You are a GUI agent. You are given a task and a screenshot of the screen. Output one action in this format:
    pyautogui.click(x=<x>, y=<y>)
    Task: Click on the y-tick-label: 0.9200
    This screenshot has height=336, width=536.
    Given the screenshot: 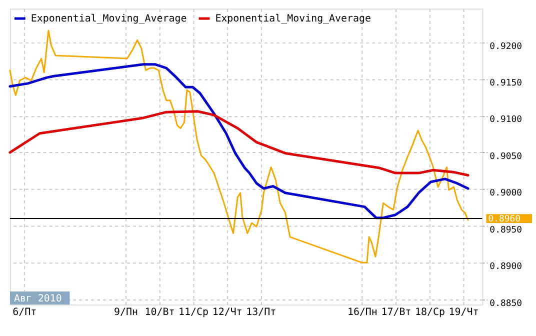 What is the action you would take?
    pyautogui.click(x=506, y=47)
    